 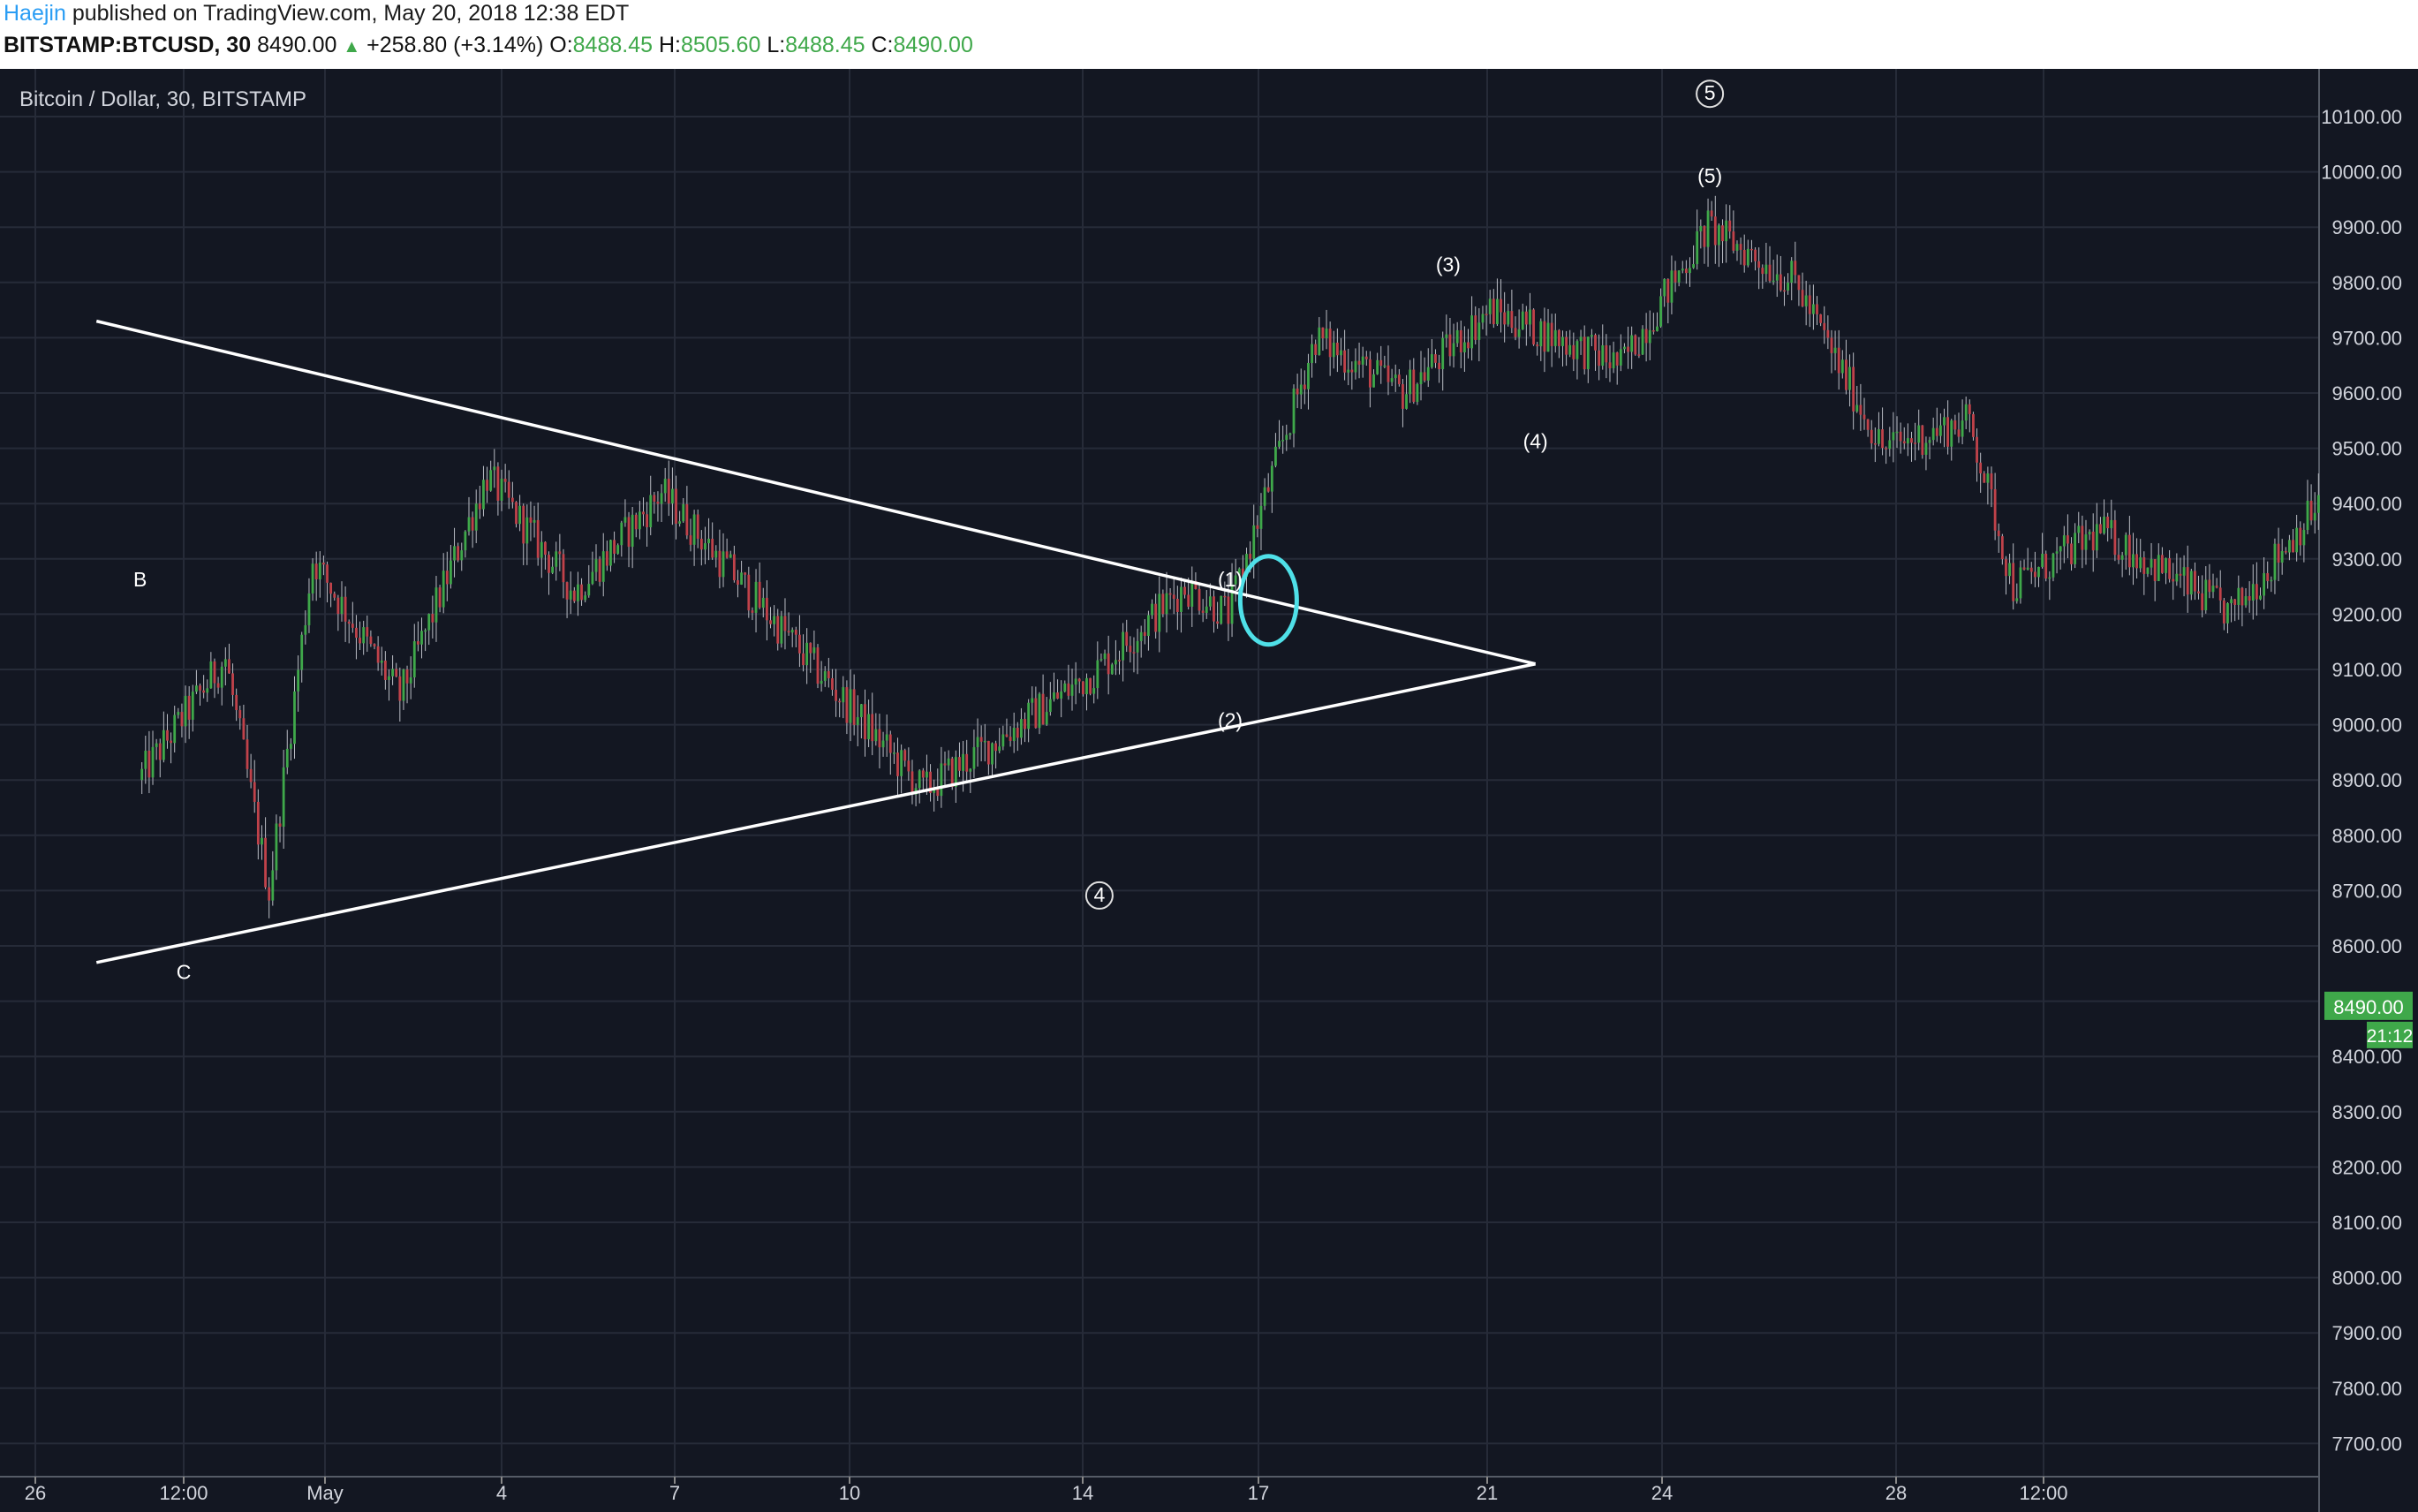 What do you see at coordinates (2366, 393) in the screenshot?
I see `y-tick-label: 9600.00` at bounding box center [2366, 393].